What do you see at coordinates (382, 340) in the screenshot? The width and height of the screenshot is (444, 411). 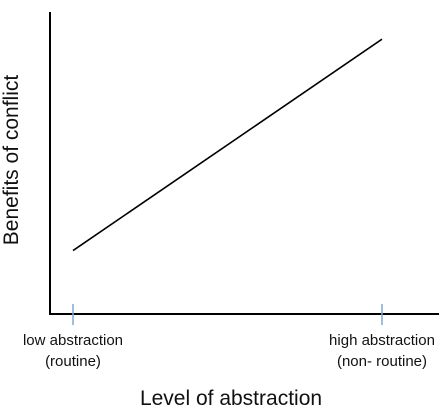 I see `x-tick-label-line: high abstraction` at bounding box center [382, 340].